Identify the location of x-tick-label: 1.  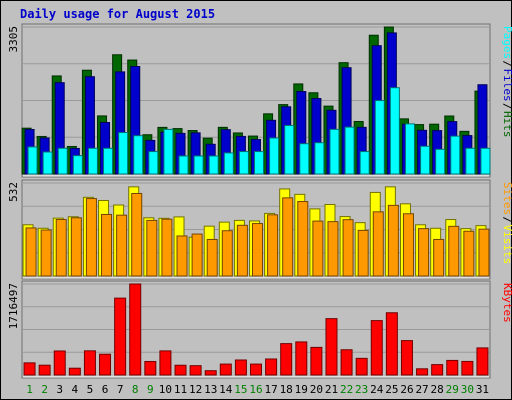
(29, 389).